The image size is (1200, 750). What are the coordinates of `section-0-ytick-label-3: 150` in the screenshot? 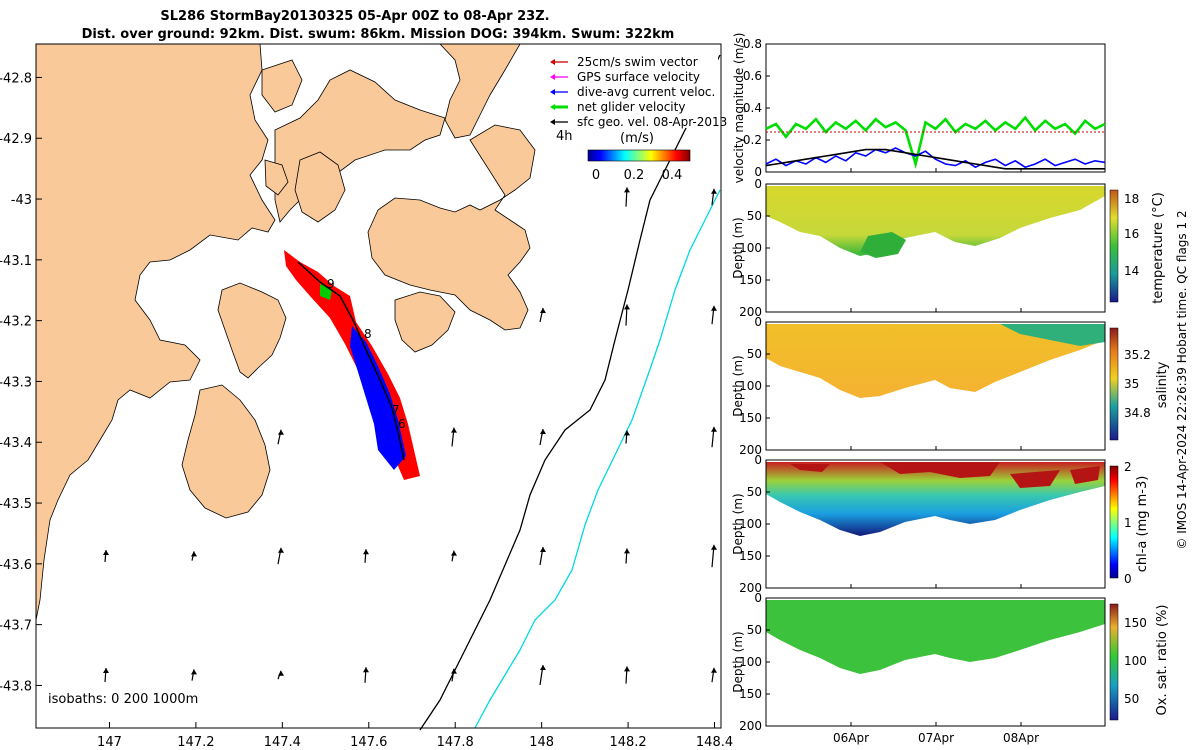 It's located at (750, 280).